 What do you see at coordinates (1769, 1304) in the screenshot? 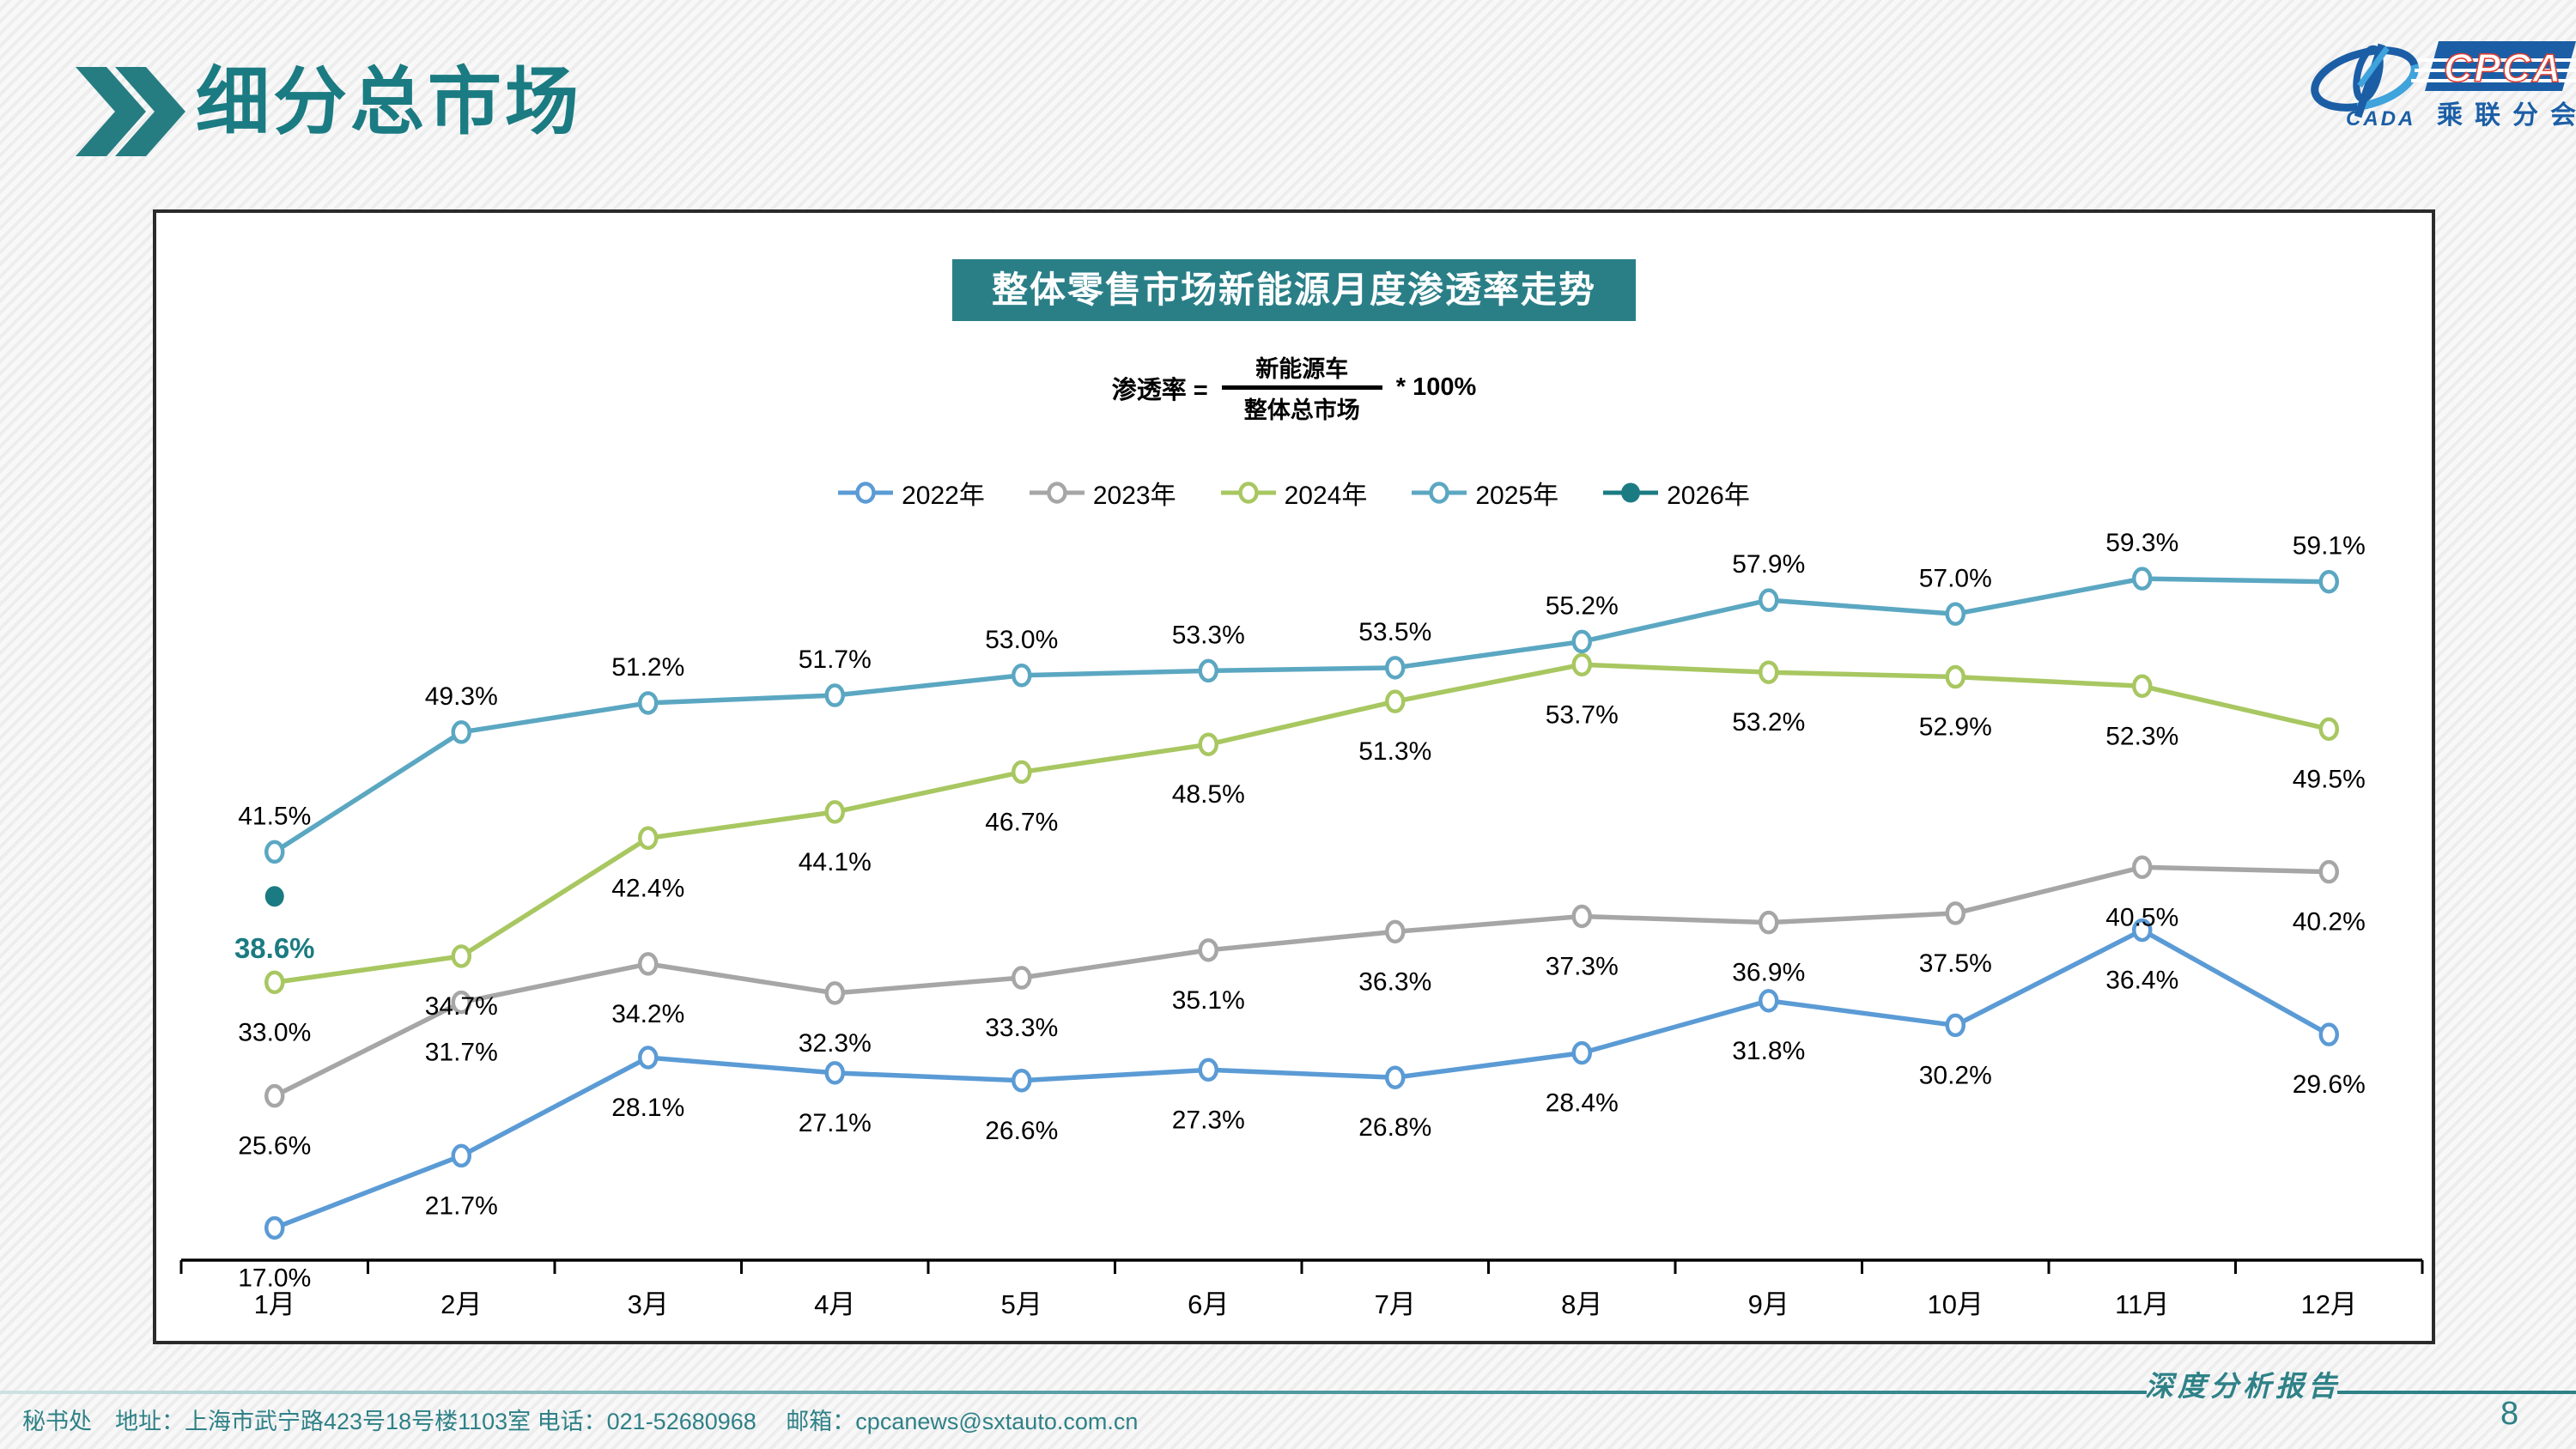
I see `x-axis-label: 9月` at bounding box center [1769, 1304].